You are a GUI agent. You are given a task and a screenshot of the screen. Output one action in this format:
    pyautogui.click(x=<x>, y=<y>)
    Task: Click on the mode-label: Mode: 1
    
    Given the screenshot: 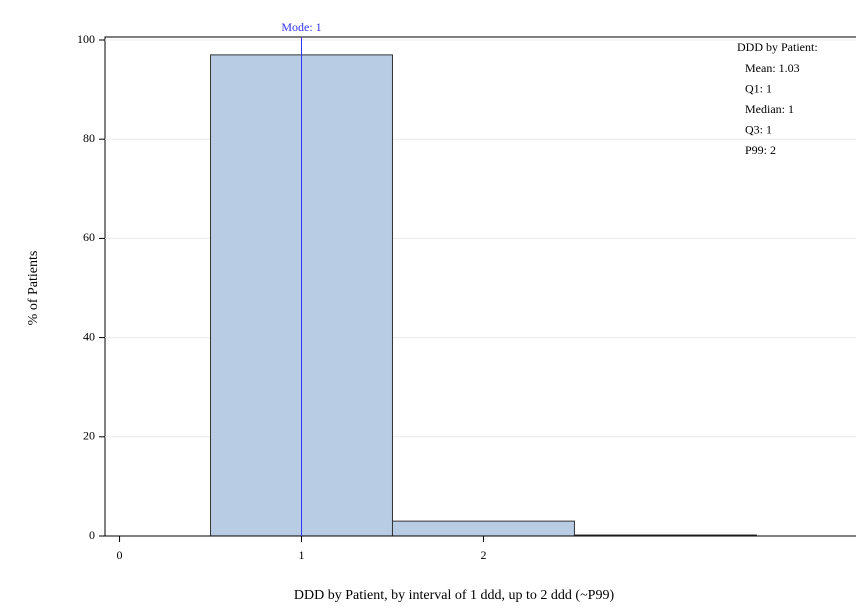 What is the action you would take?
    pyautogui.click(x=301, y=27)
    